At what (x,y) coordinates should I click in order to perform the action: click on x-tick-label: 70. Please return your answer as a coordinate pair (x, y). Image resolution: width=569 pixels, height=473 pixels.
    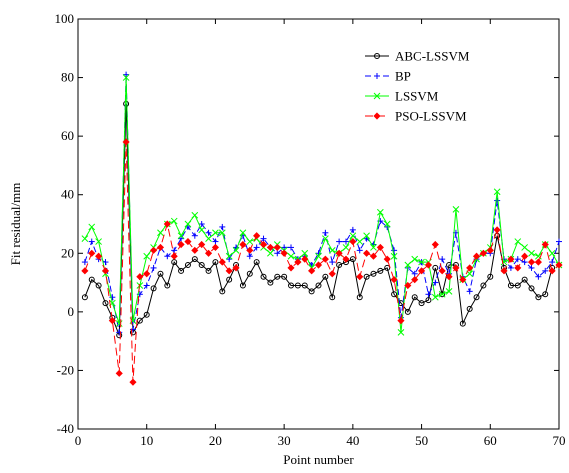
    Looking at the image, I should click on (559, 440).